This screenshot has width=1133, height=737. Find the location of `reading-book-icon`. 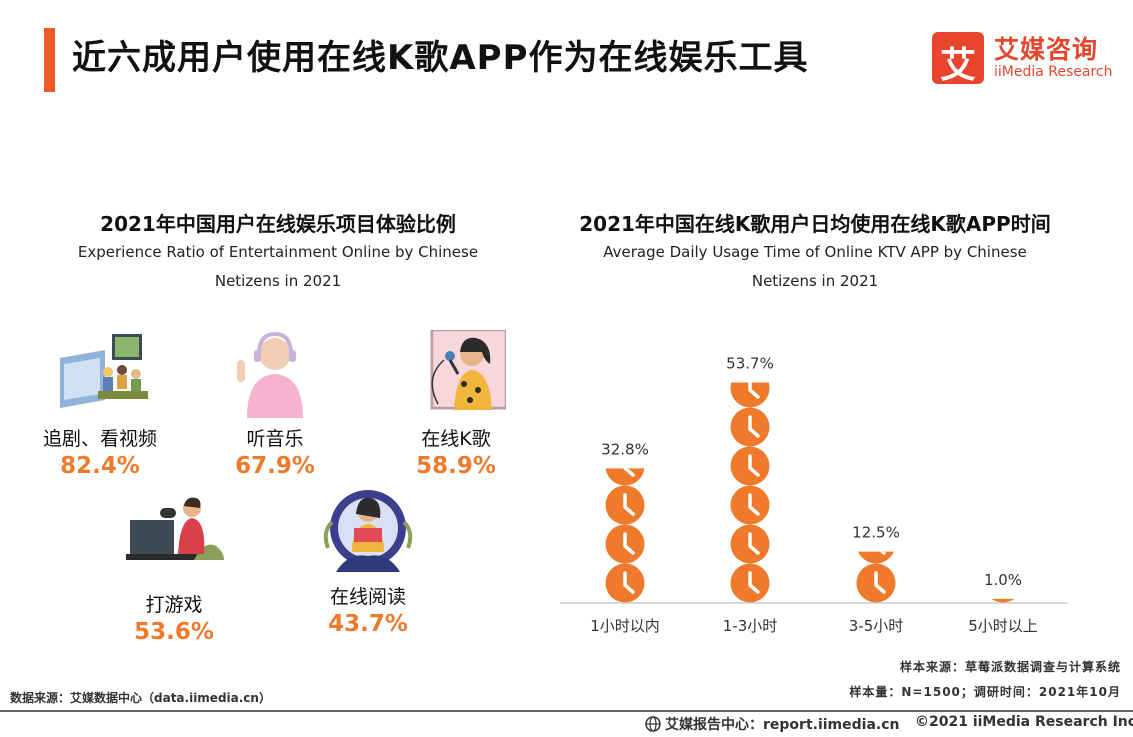

reading-book-icon is located at coordinates (368, 533).